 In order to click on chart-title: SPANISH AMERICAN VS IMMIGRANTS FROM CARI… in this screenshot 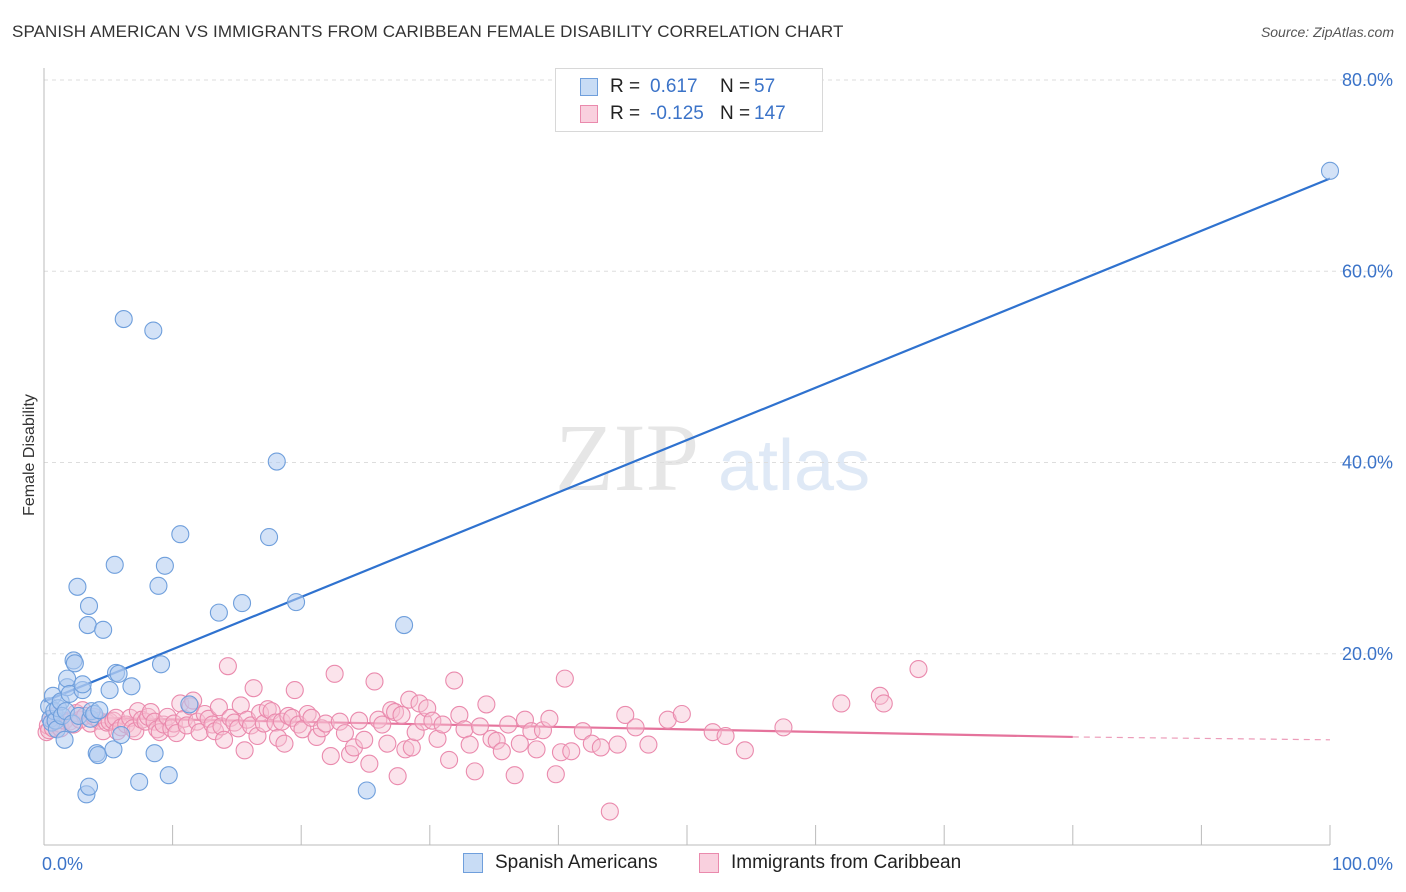, I will do `click(428, 31)`.